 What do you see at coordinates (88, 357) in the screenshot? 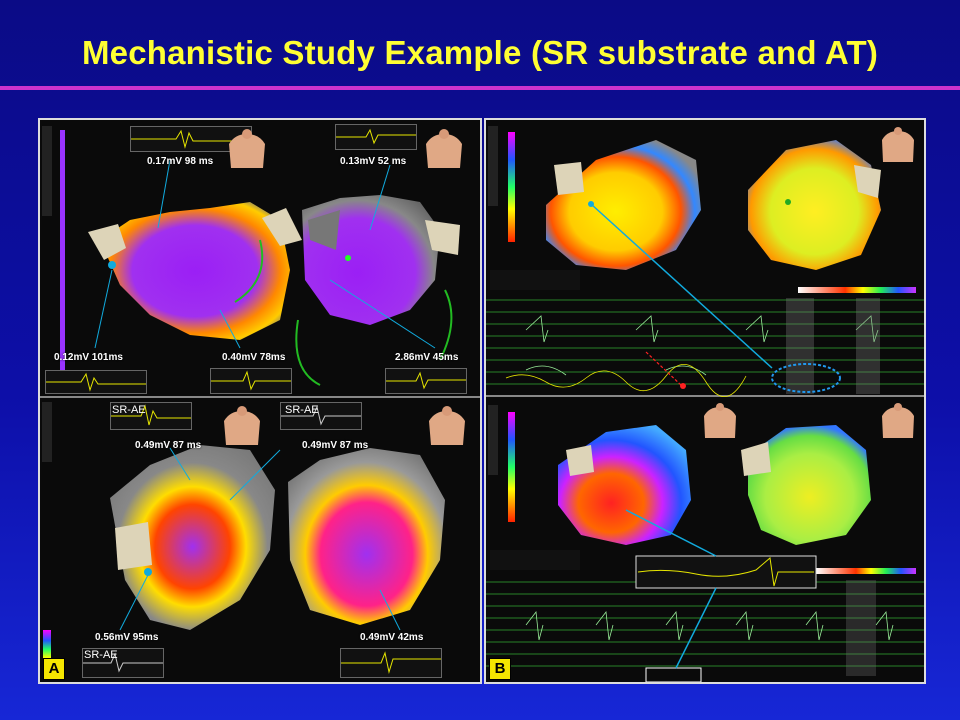
I see `measurement-label: 0.12mV 101ms` at bounding box center [88, 357].